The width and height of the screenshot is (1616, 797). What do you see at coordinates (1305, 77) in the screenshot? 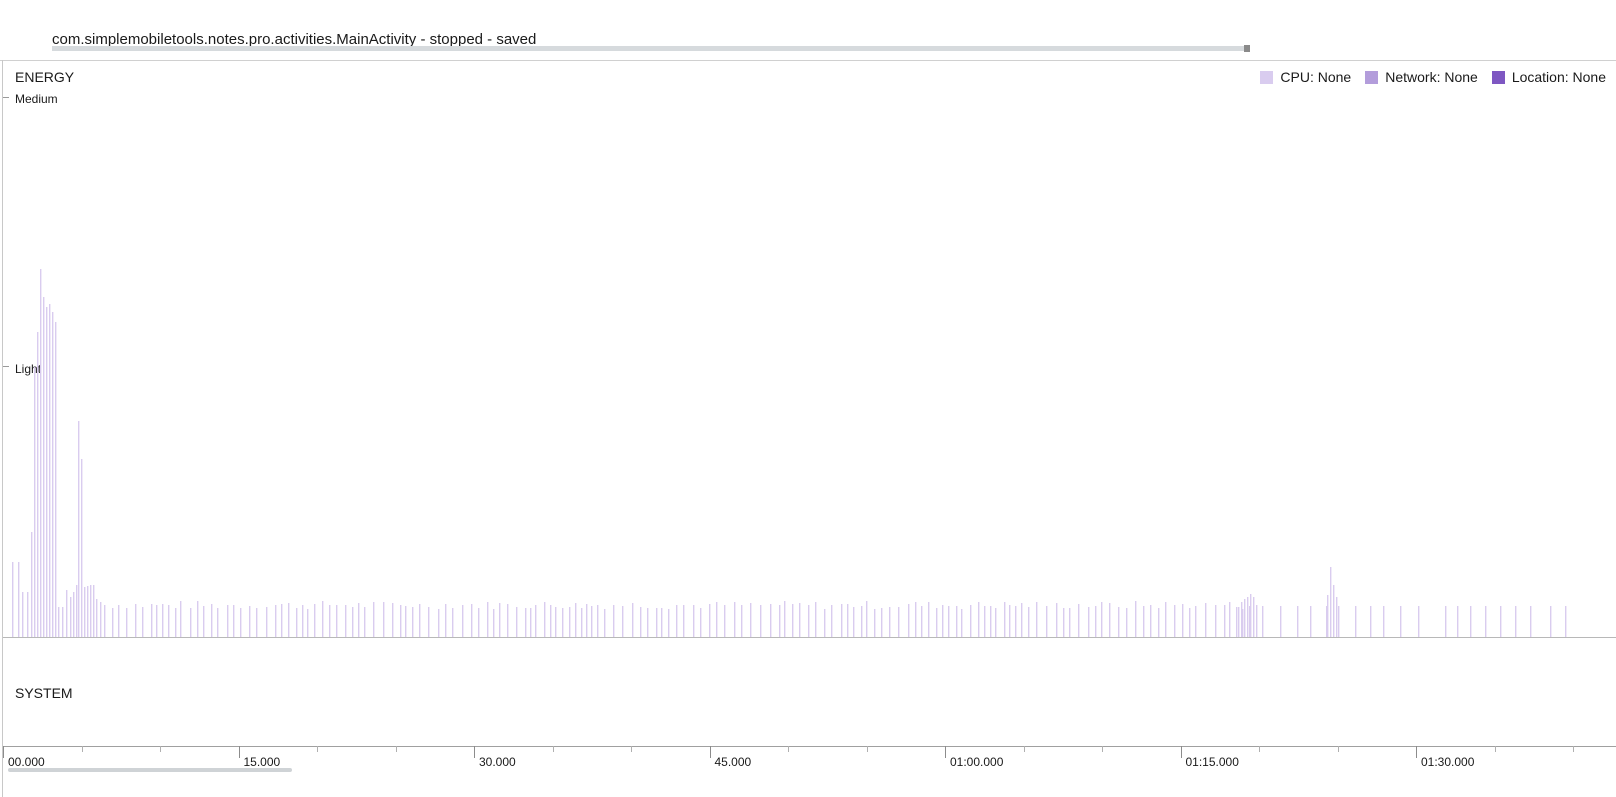
I see `legend-cpu: CPU: None` at bounding box center [1305, 77].